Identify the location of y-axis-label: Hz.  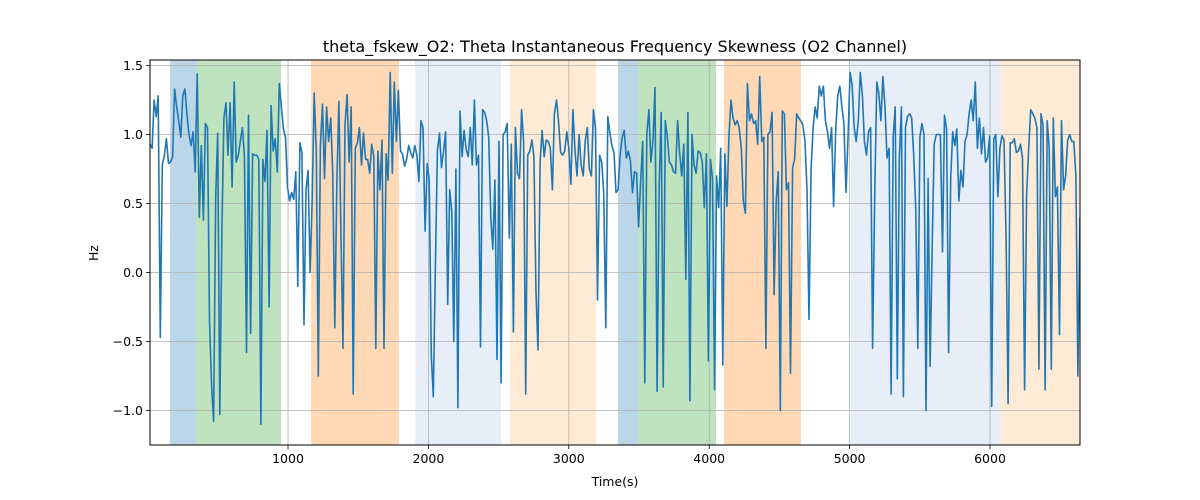
(93, 253).